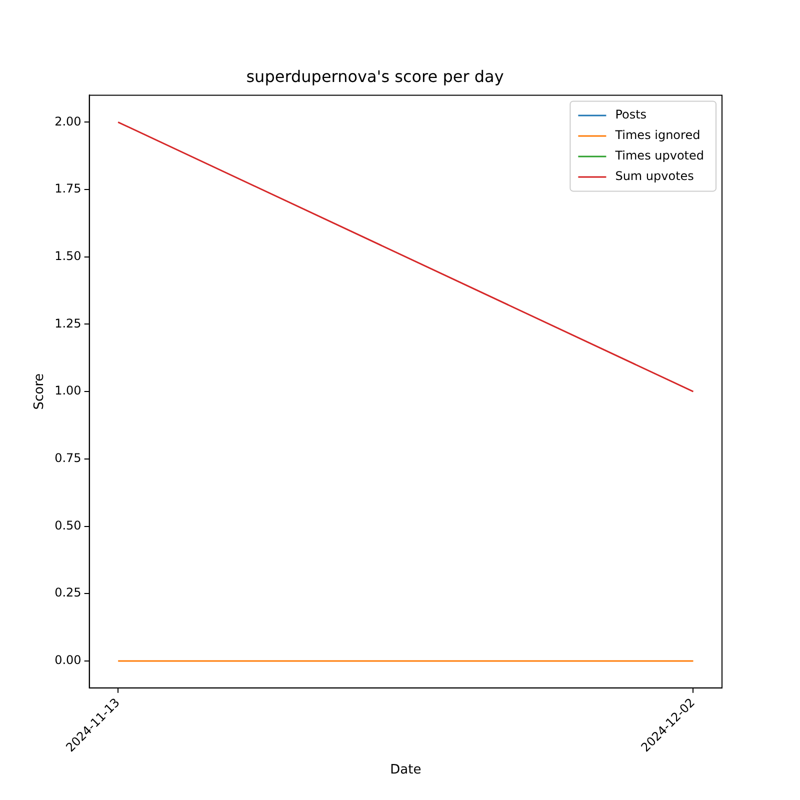 The image size is (800, 800). Describe the element at coordinates (657, 135) in the screenshot. I see `legend-label: Times ignored` at that location.